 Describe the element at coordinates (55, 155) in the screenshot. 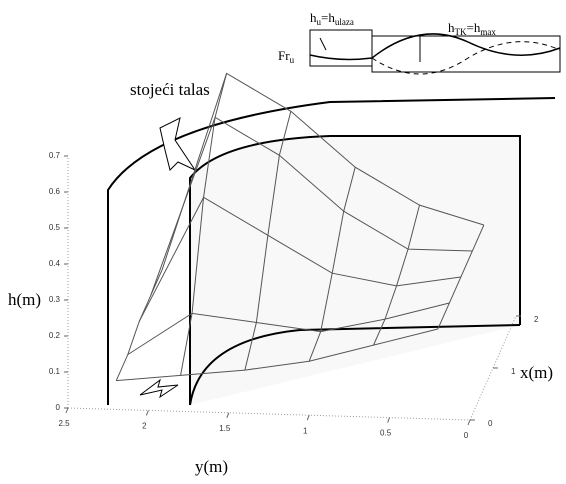

I see `z-tick-label: 0.7` at that location.